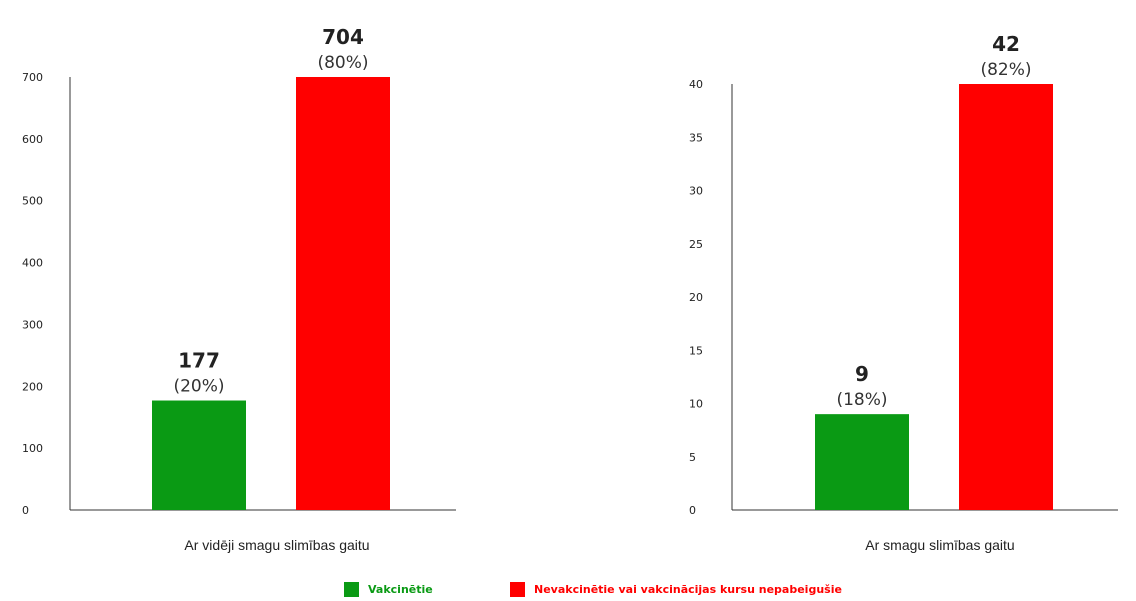  Describe the element at coordinates (32, 139) in the screenshot. I see `y-tick-label: 600` at that location.